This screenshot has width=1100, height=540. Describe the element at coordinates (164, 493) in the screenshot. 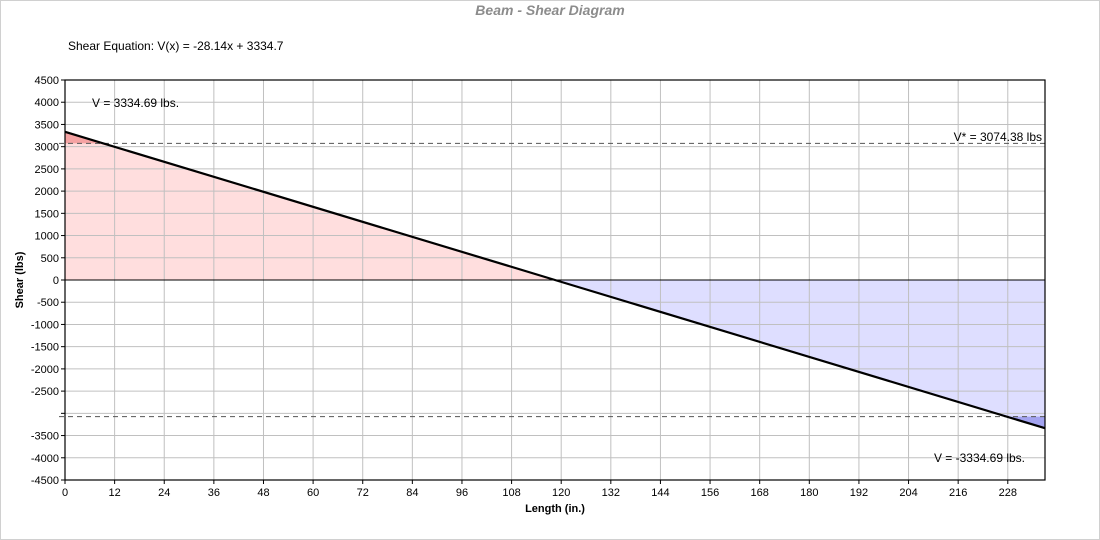

I see `x-tick-label: 24` at that location.